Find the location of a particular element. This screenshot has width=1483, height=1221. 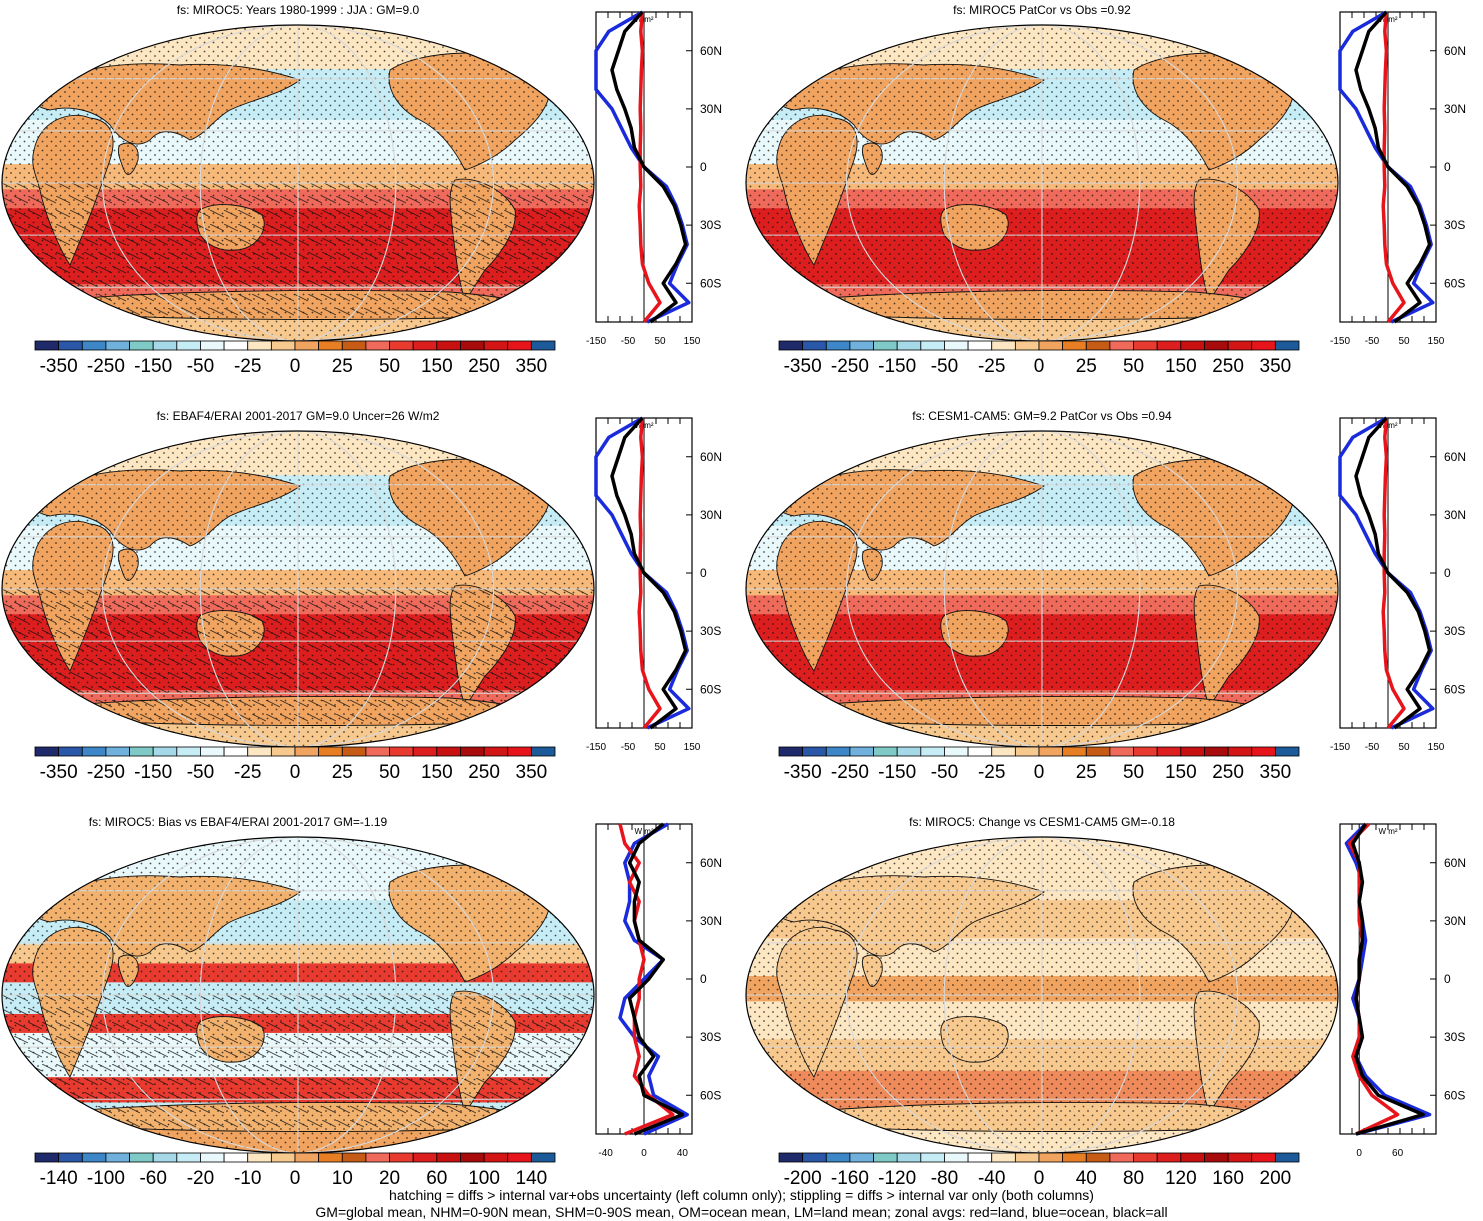

zonal-x-tick-label: 50 is located at coordinates (1404, 747).